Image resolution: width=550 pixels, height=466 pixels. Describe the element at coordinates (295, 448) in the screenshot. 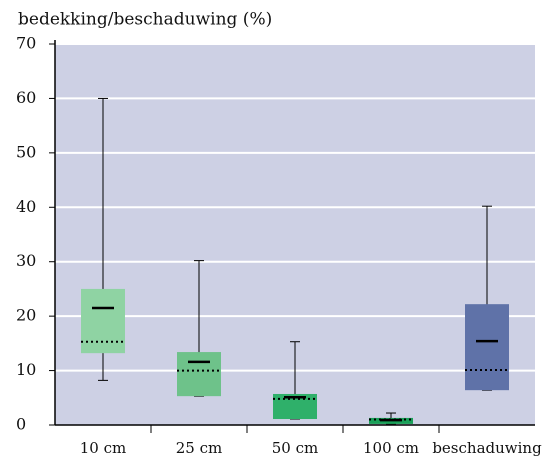

I see `x-tick-label: 50 cm` at that location.